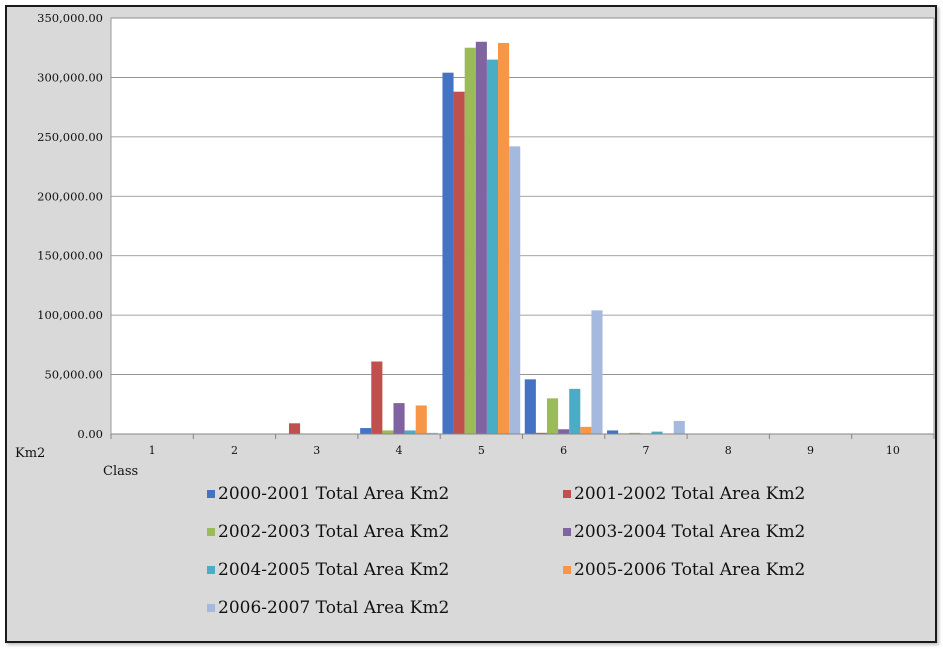  What do you see at coordinates (563, 450) in the screenshot?
I see `x-tick-label: 6` at bounding box center [563, 450].